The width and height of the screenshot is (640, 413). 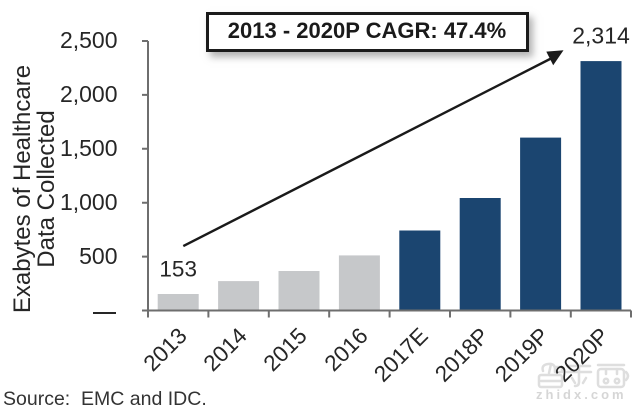 What do you see at coordinates (581, 394) in the screenshot?
I see `svg-text: zhidx.com` at bounding box center [581, 394].